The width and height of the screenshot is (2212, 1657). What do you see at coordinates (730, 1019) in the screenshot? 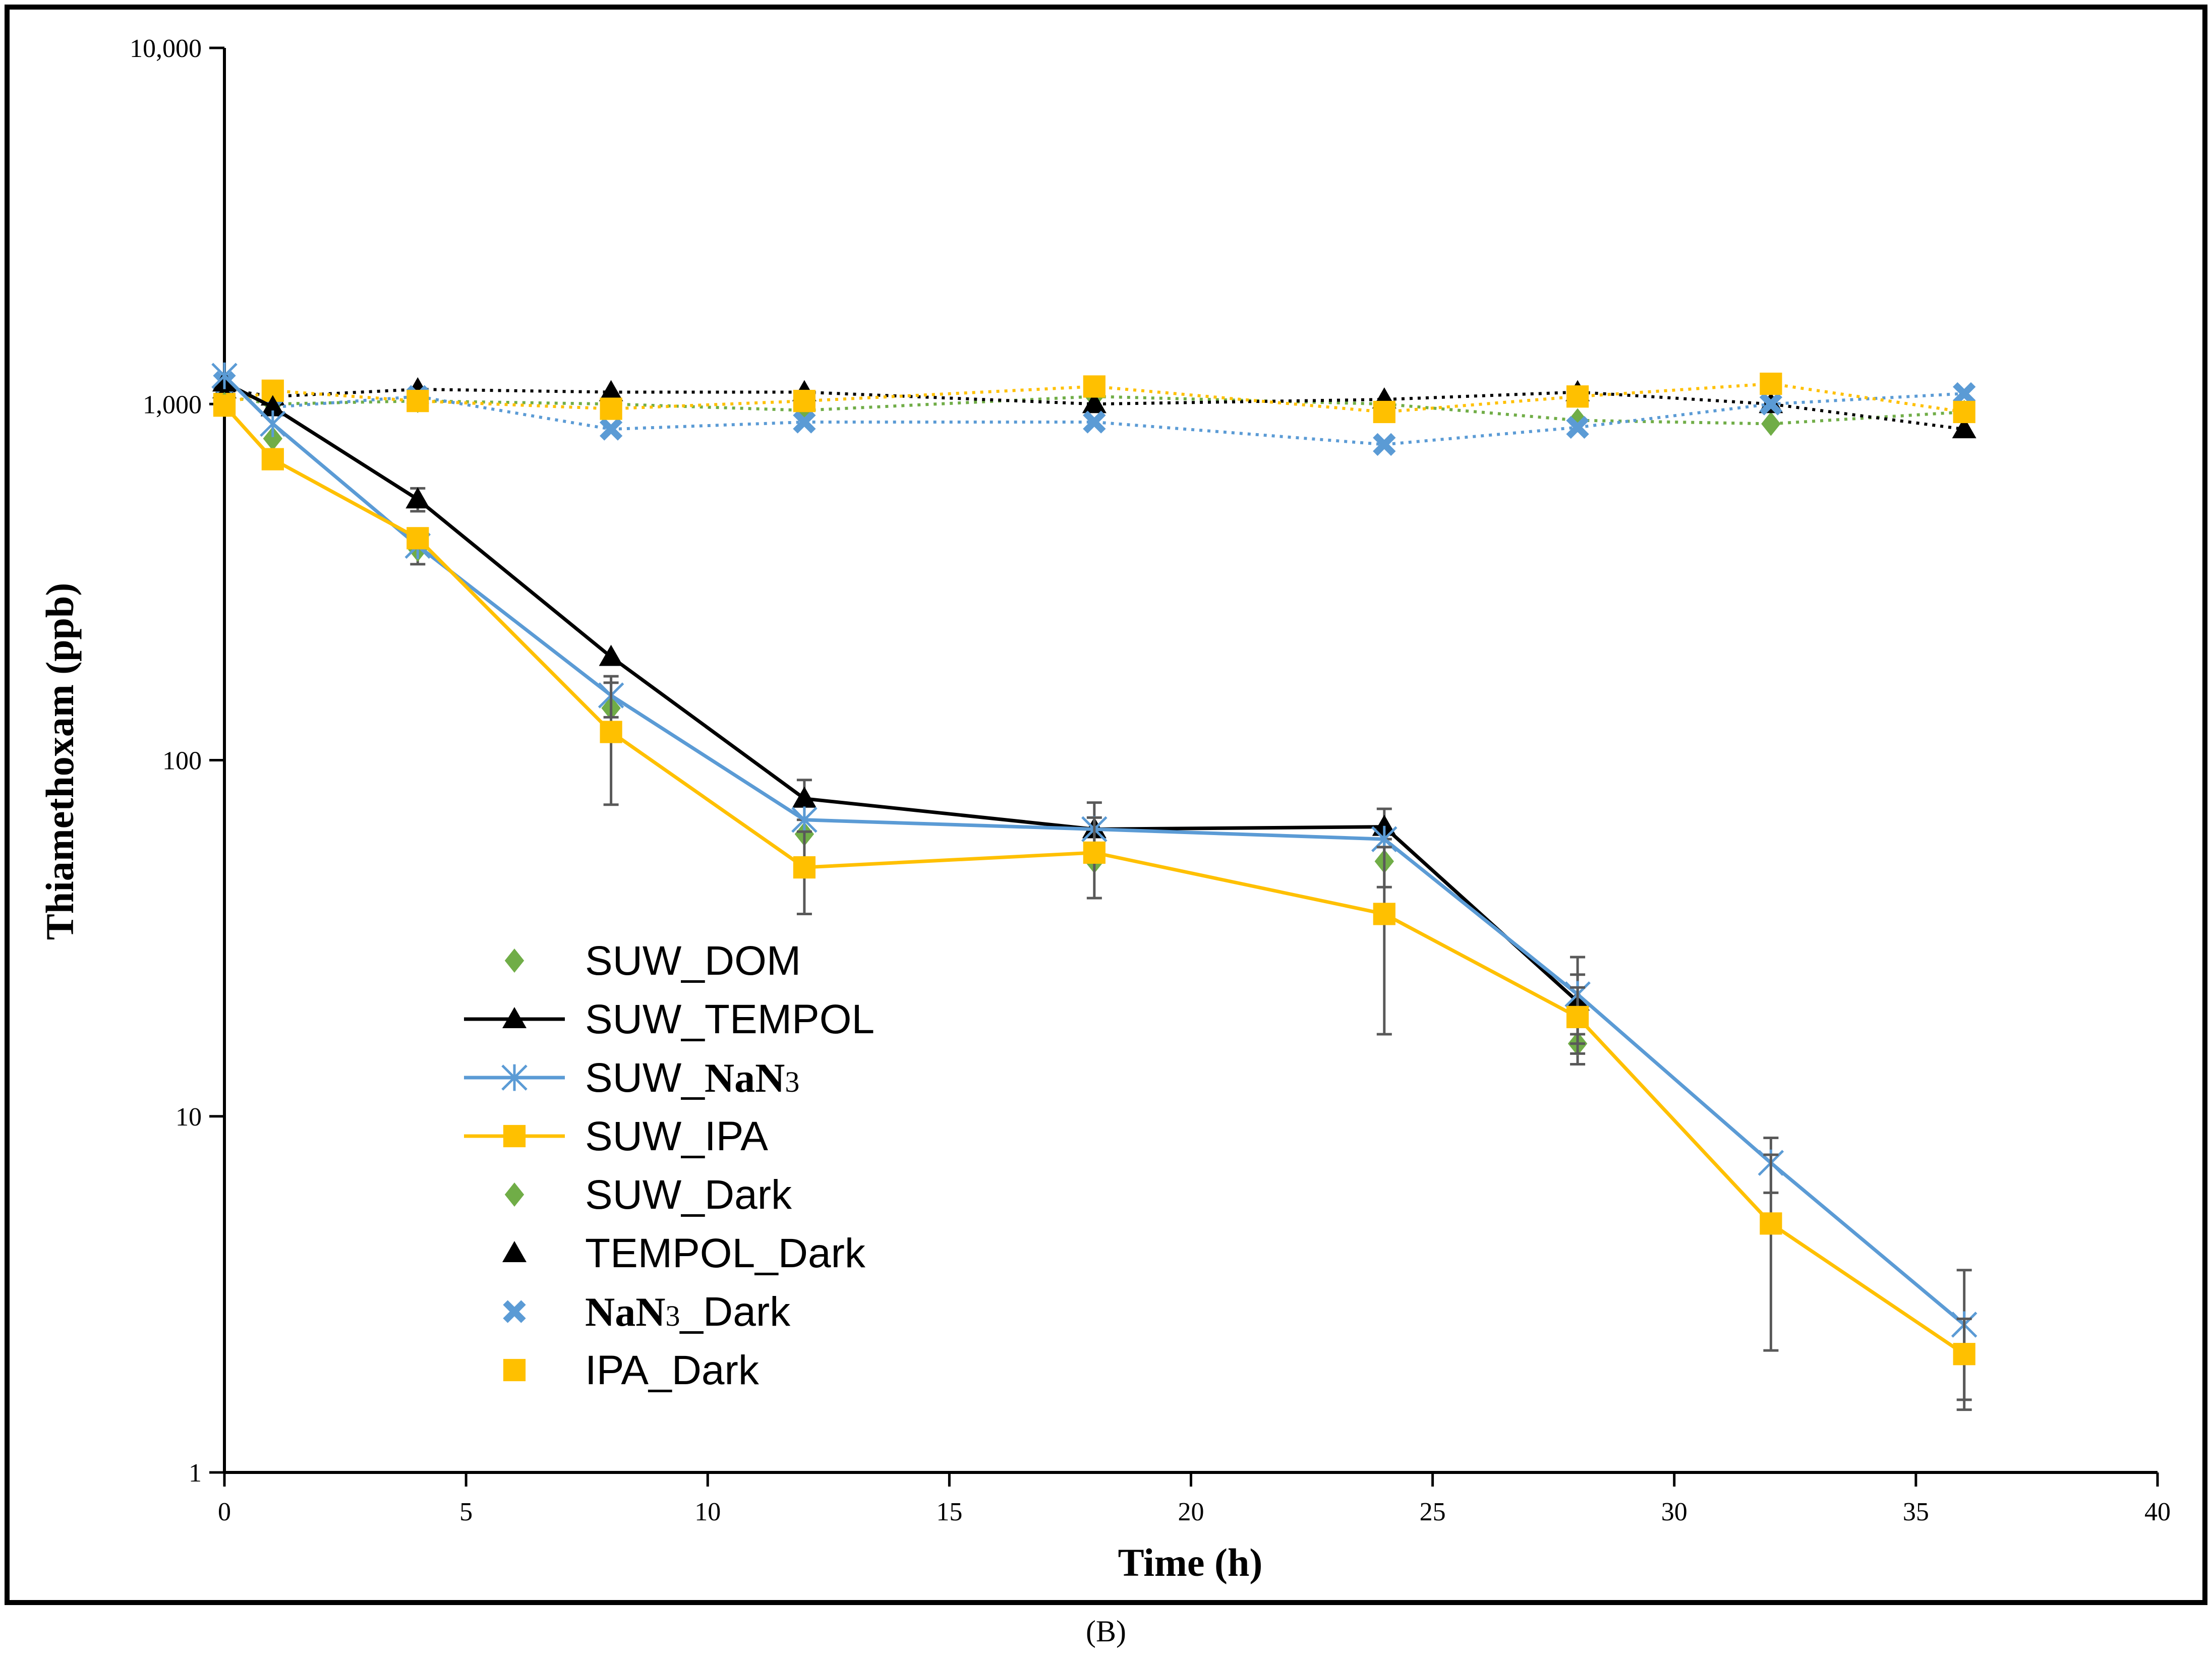
I see `legend-label: SUW_TEMPOL` at bounding box center [730, 1019].